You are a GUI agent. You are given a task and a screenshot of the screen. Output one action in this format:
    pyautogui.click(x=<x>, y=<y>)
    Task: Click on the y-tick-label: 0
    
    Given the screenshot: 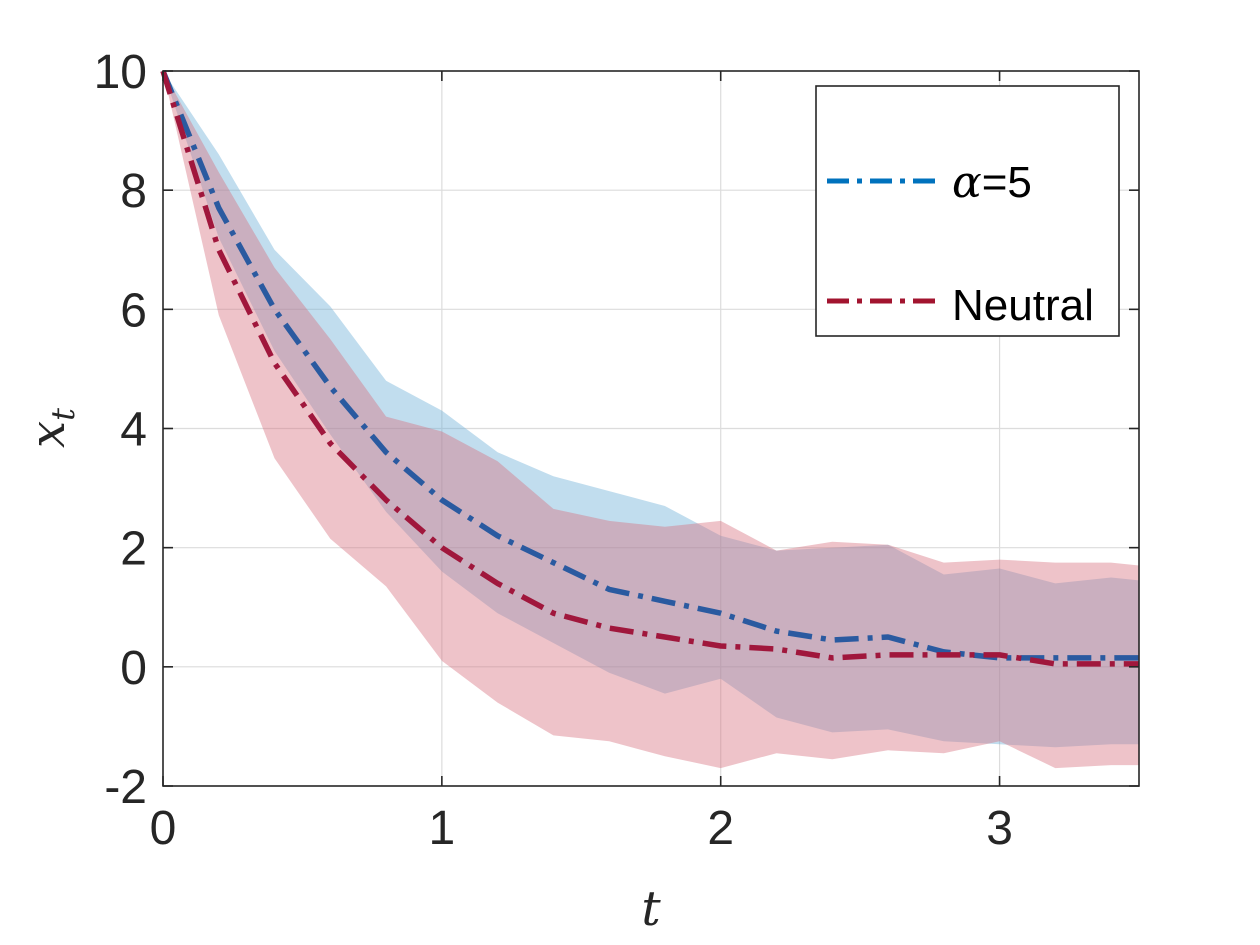 What is the action you would take?
    pyautogui.click(x=133, y=668)
    